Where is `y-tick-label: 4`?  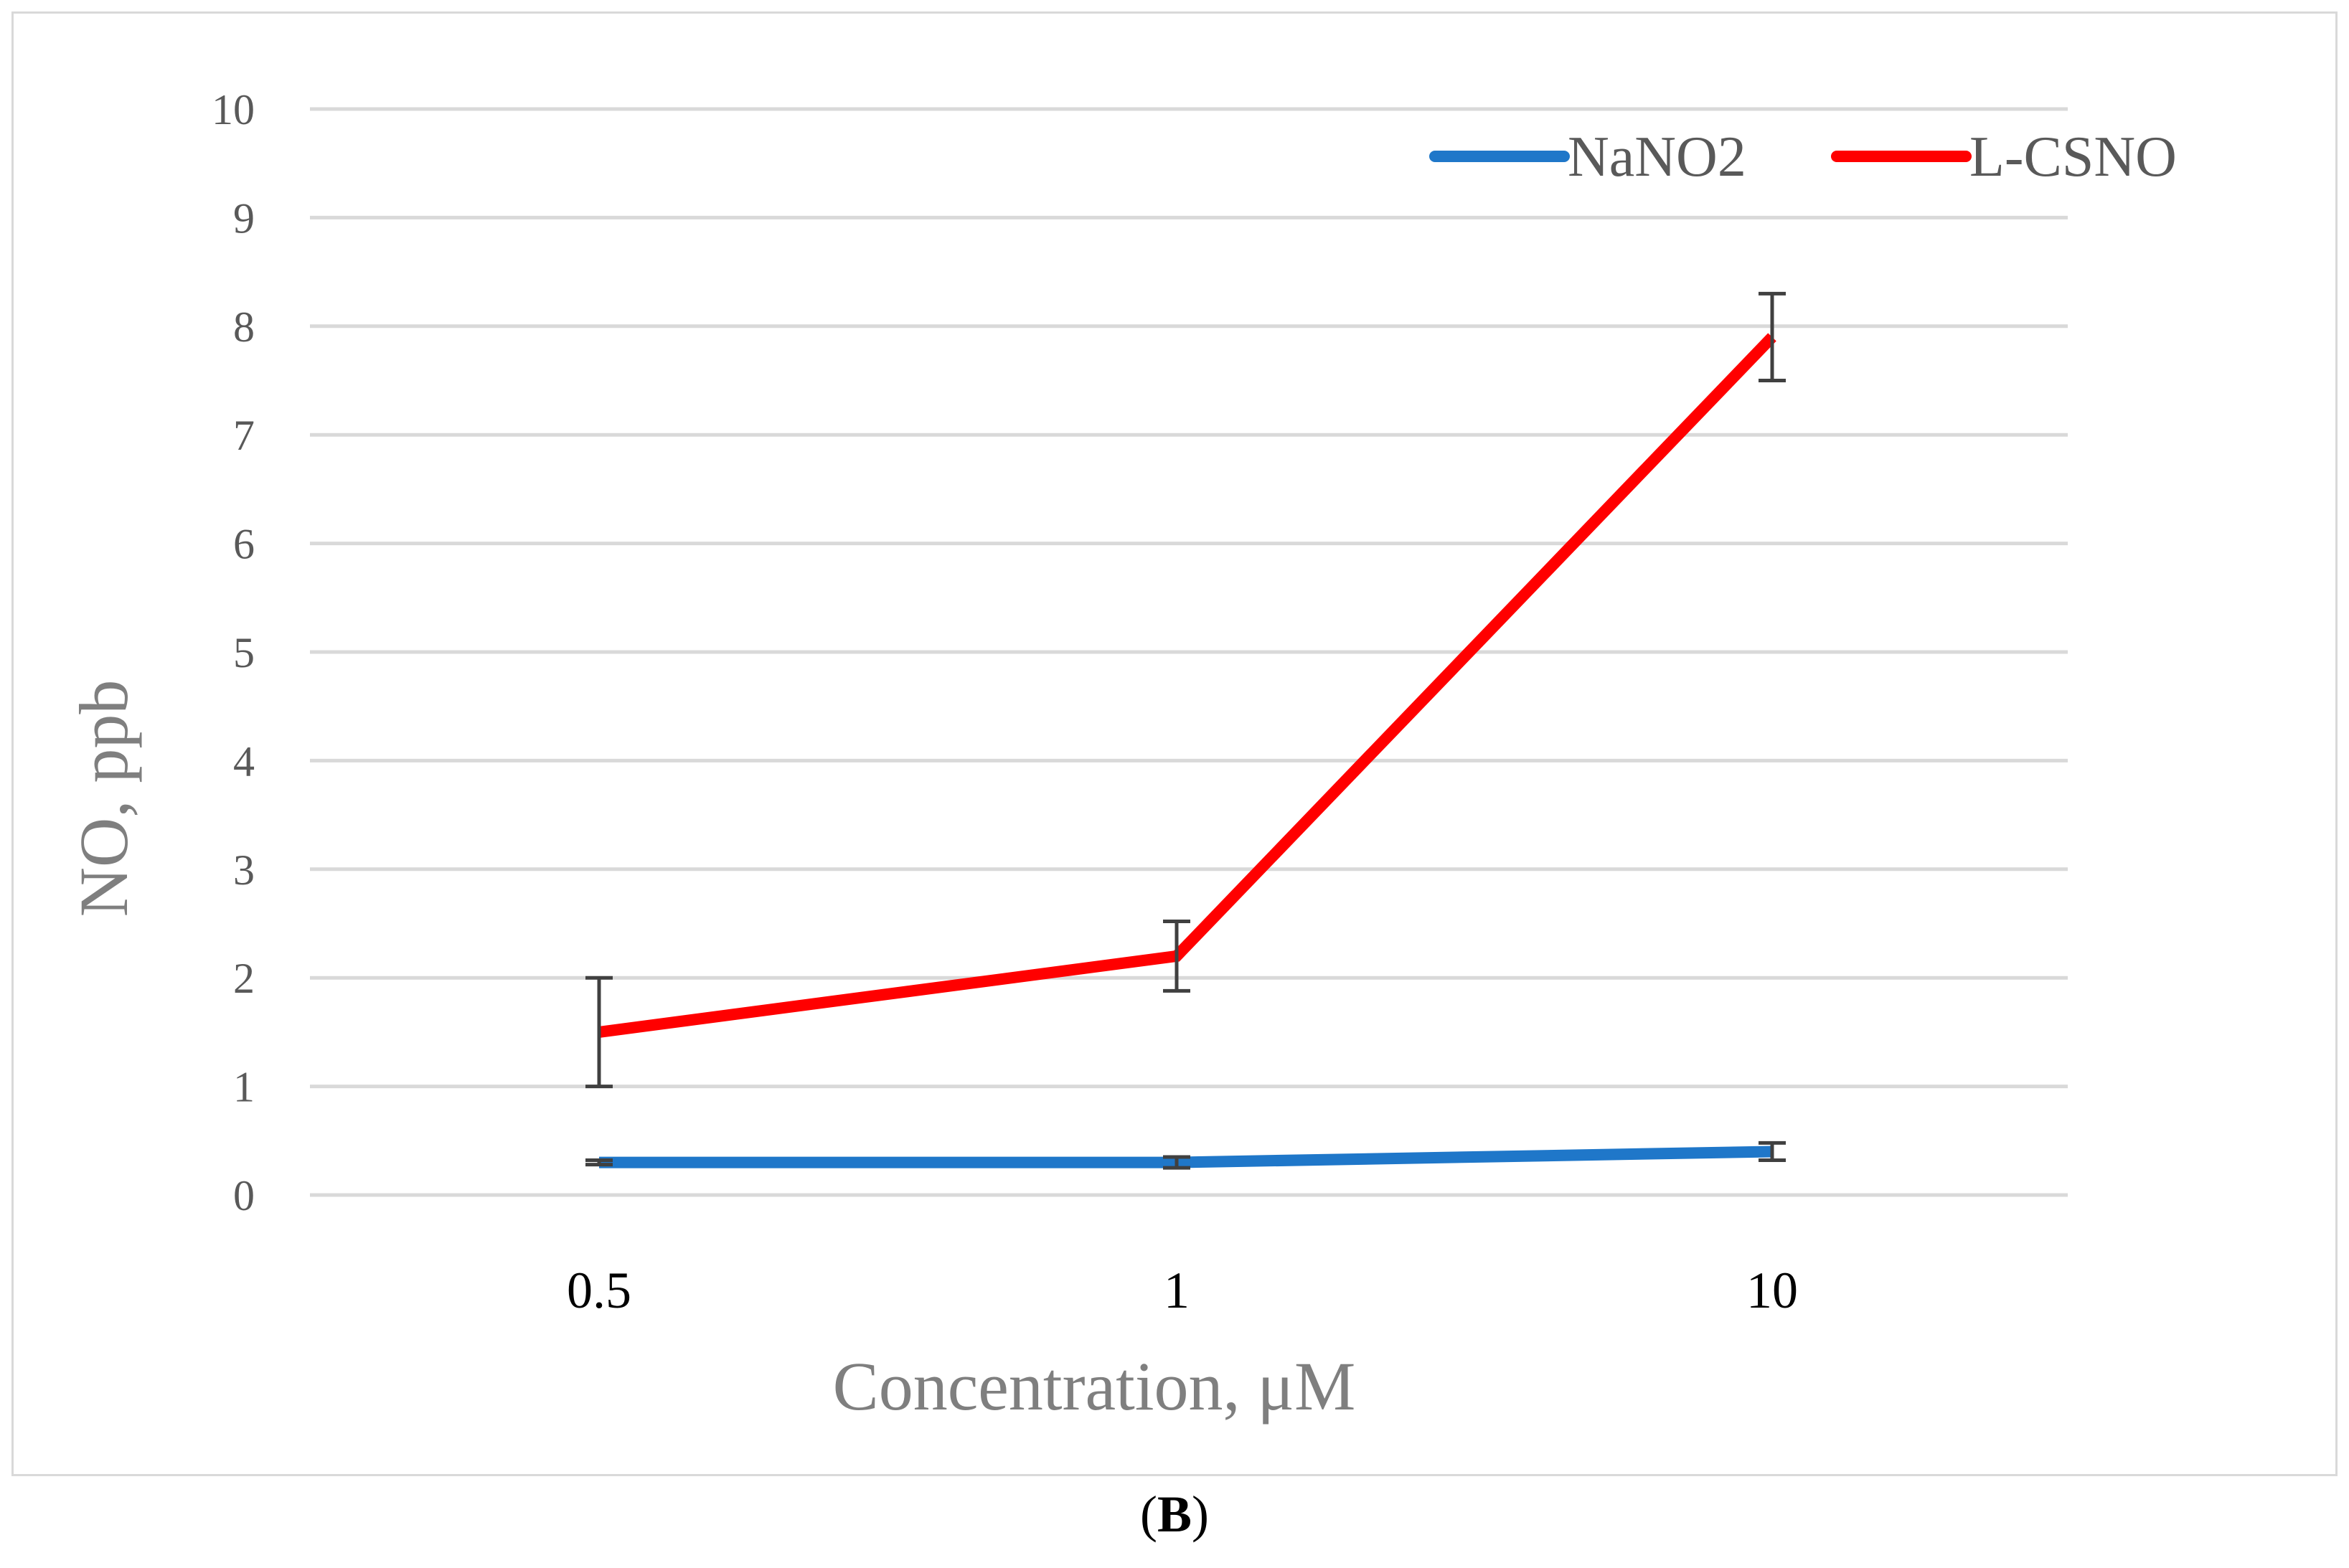
y-tick-label: 4 is located at coordinates (244, 761).